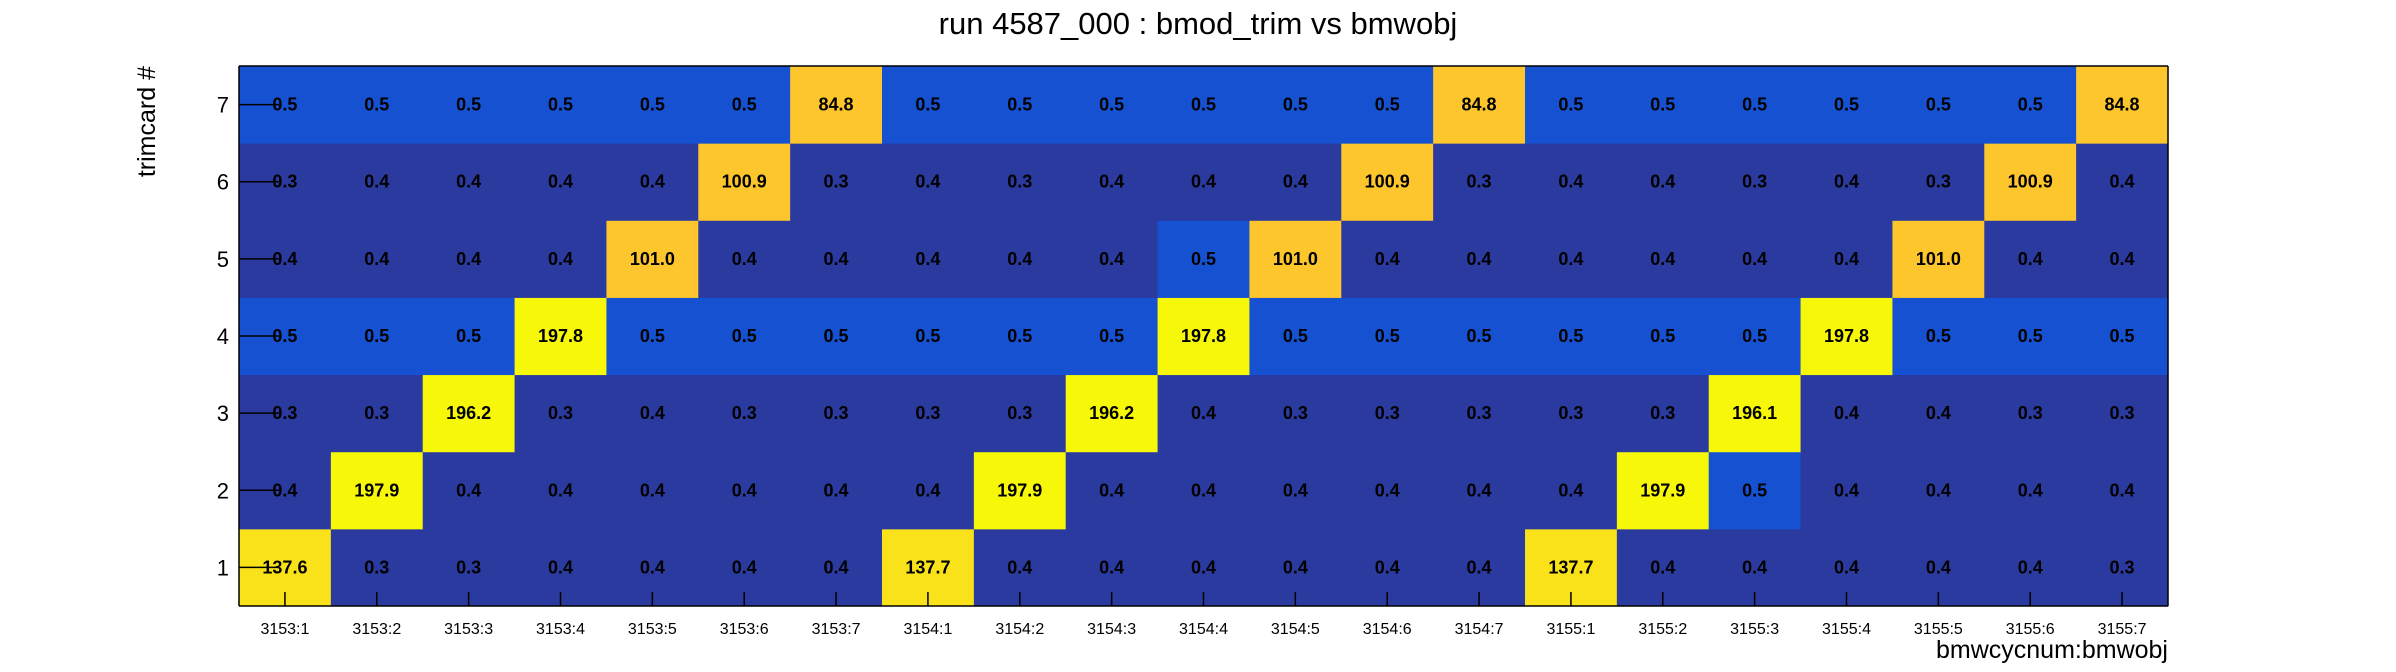 This screenshot has height=672, width=2396. I want to click on x-tick-label: 3155:5, so click(1938, 629).